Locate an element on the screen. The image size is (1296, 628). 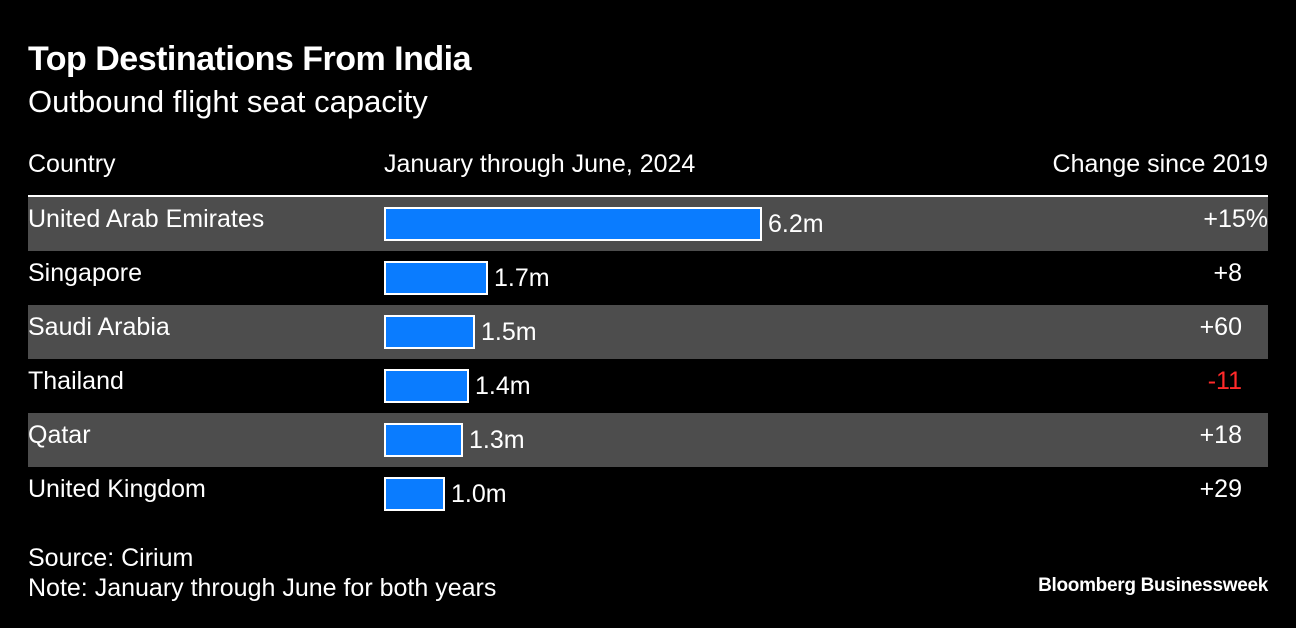
table-row: Qatar 1.3m +18 is located at coordinates (648, 440).